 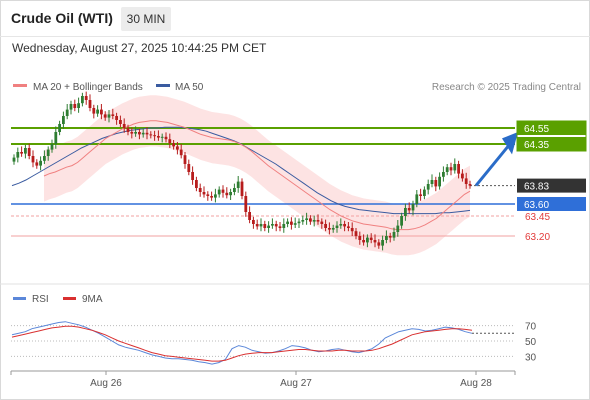 I want to click on rsi-ma-line, so click(x=242, y=343).